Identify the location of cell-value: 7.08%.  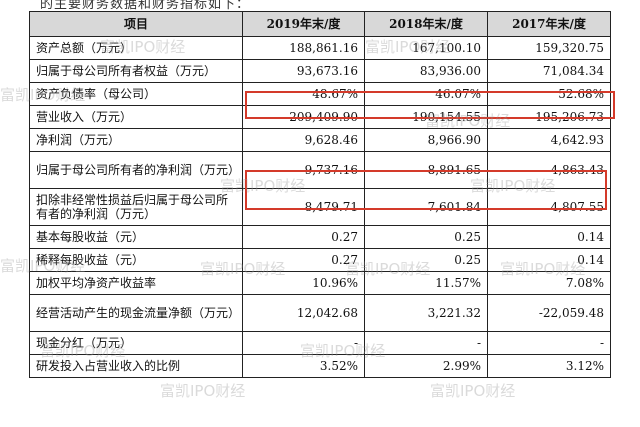
(549, 283).